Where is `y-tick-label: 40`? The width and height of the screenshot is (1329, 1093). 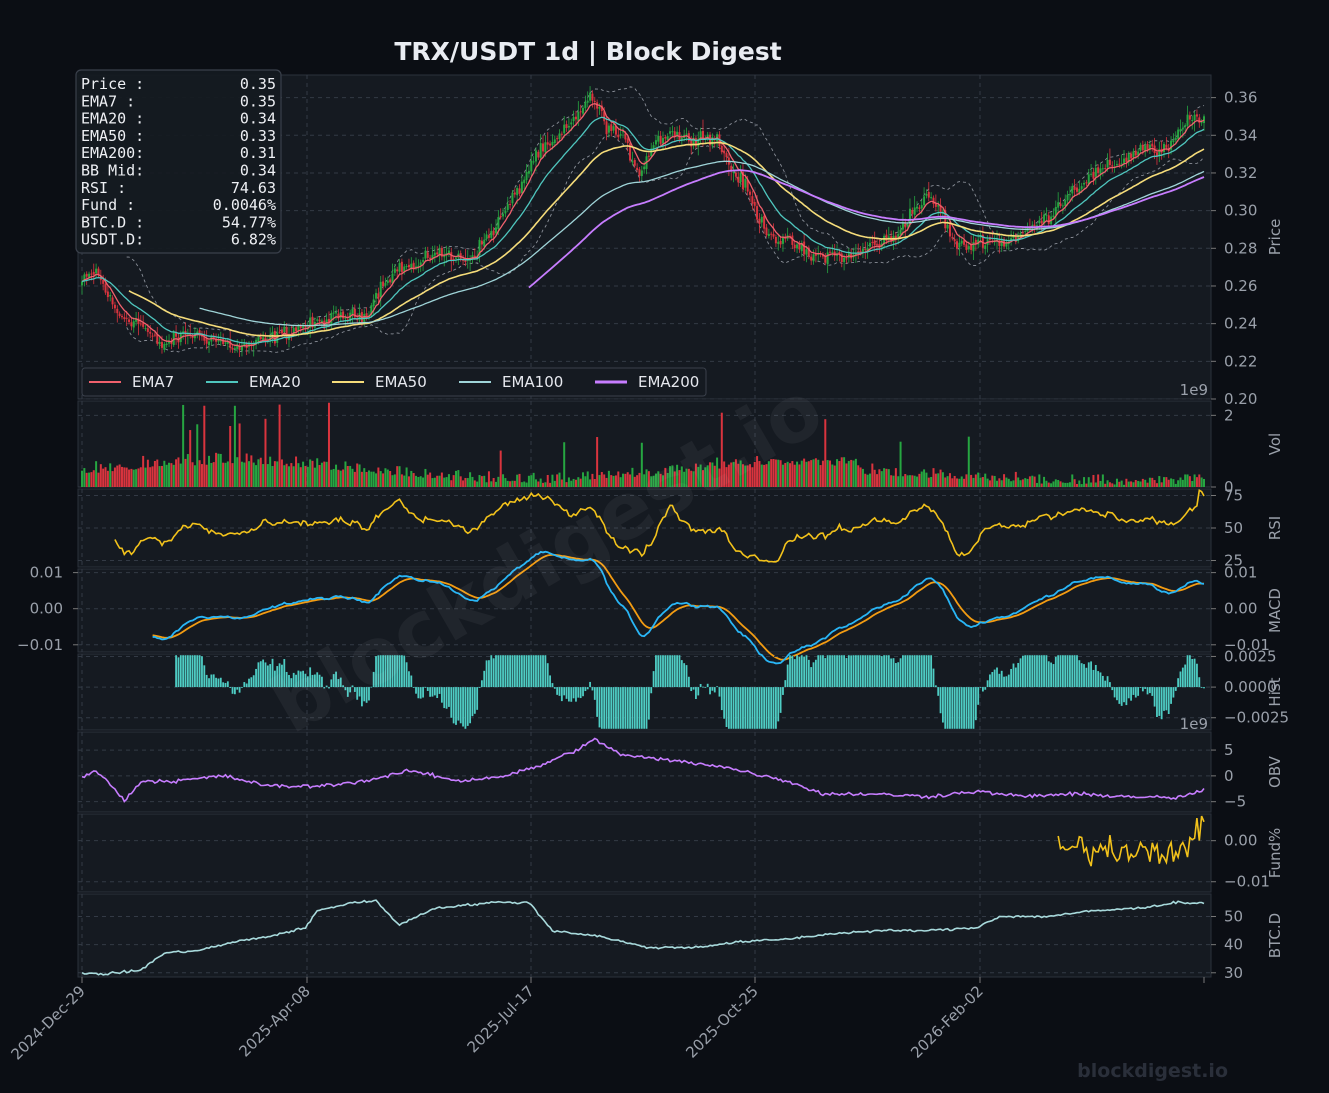
y-tick-label: 40 is located at coordinates (1233, 945).